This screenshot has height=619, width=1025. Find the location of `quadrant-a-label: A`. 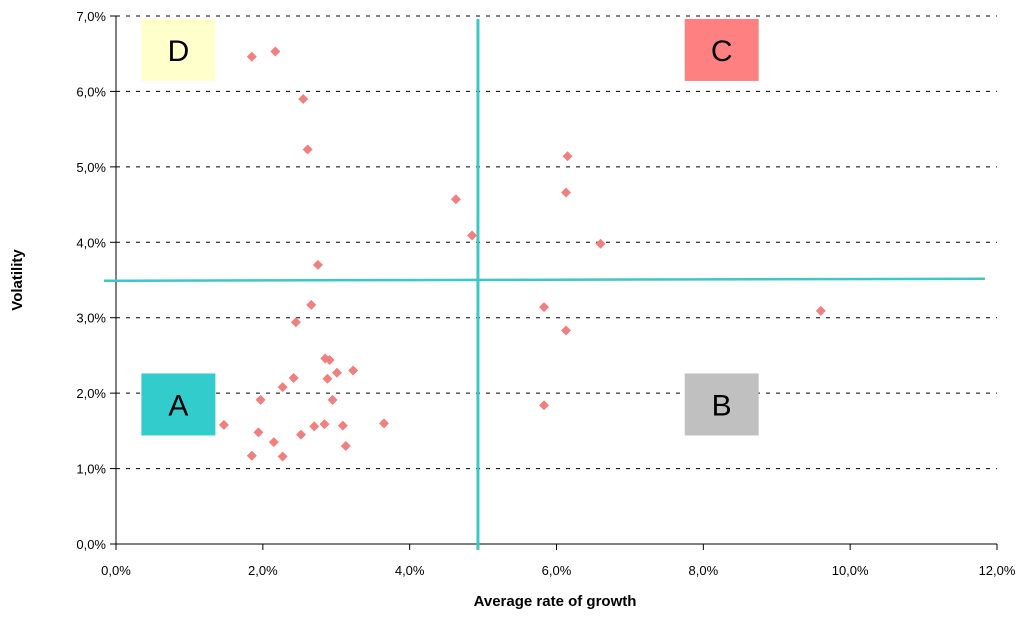

quadrant-a-label: A is located at coordinates (178, 404).